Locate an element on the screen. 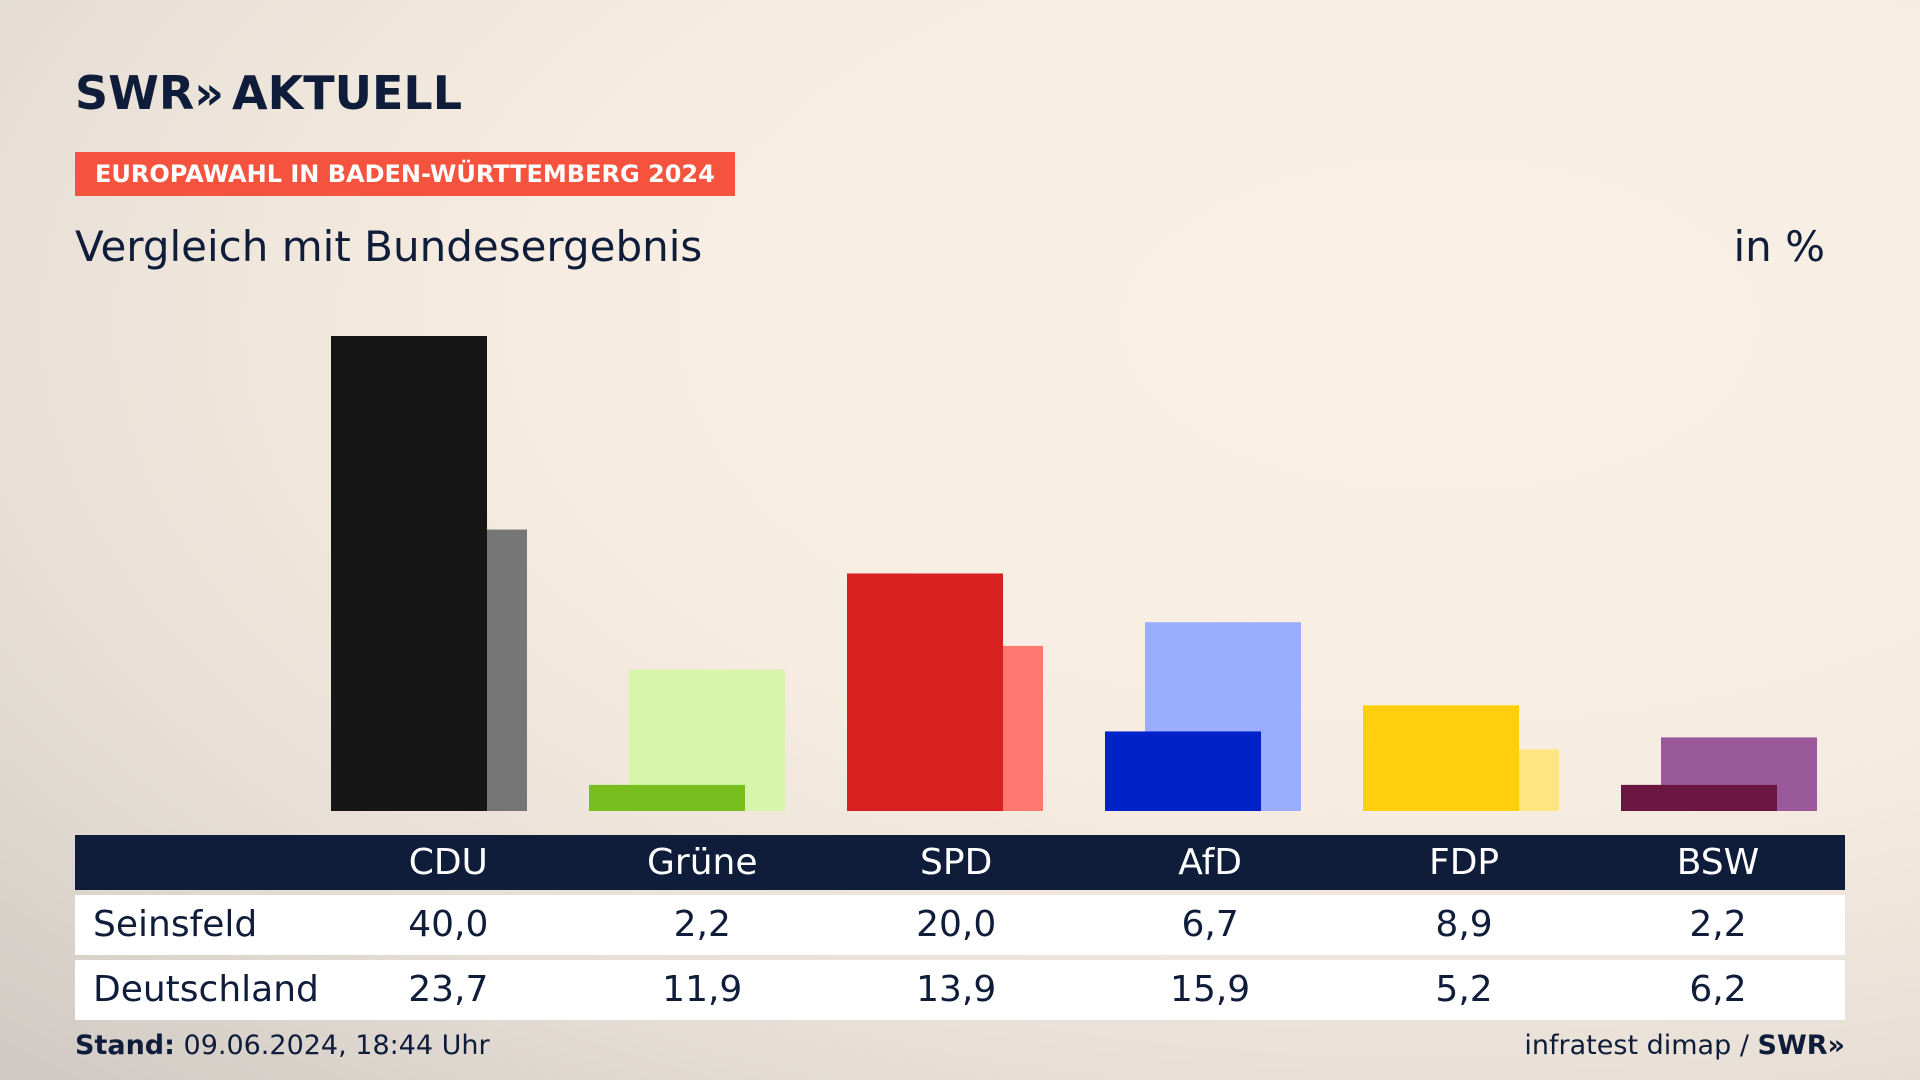 Image resolution: width=1920 pixels, height=1080 pixels. source-credit: infratest dimap / SWR» is located at coordinates (1684, 1045).